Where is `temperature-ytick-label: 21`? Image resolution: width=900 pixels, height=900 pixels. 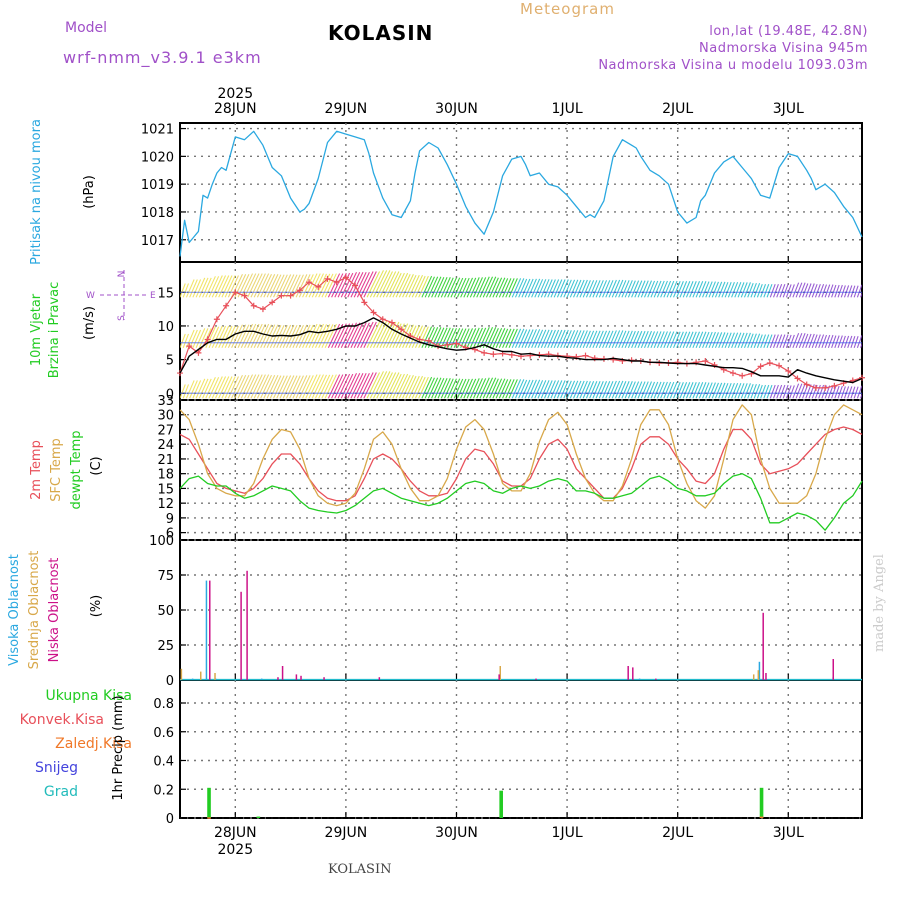 temperature-ytick-label: 21 is located at coordinates (165, 460).